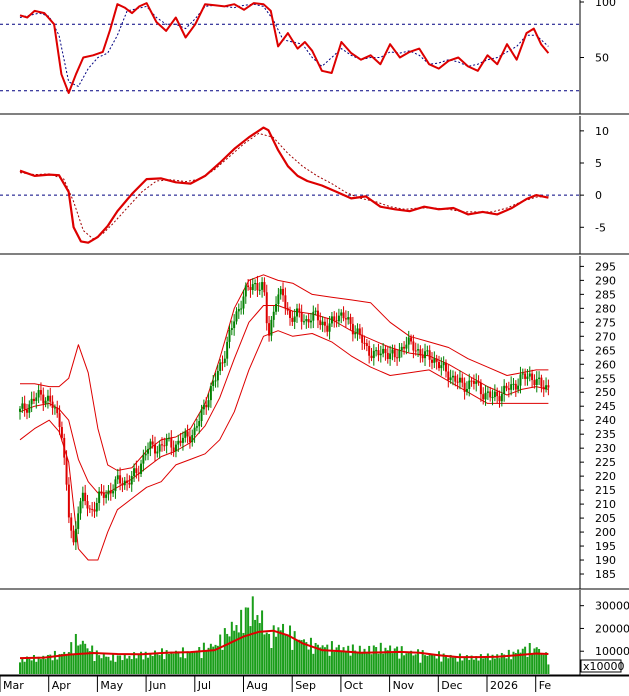 This screenshot has width=629, height=696. I want to click on x-axis-month-label: Sep, so click(305, 685).